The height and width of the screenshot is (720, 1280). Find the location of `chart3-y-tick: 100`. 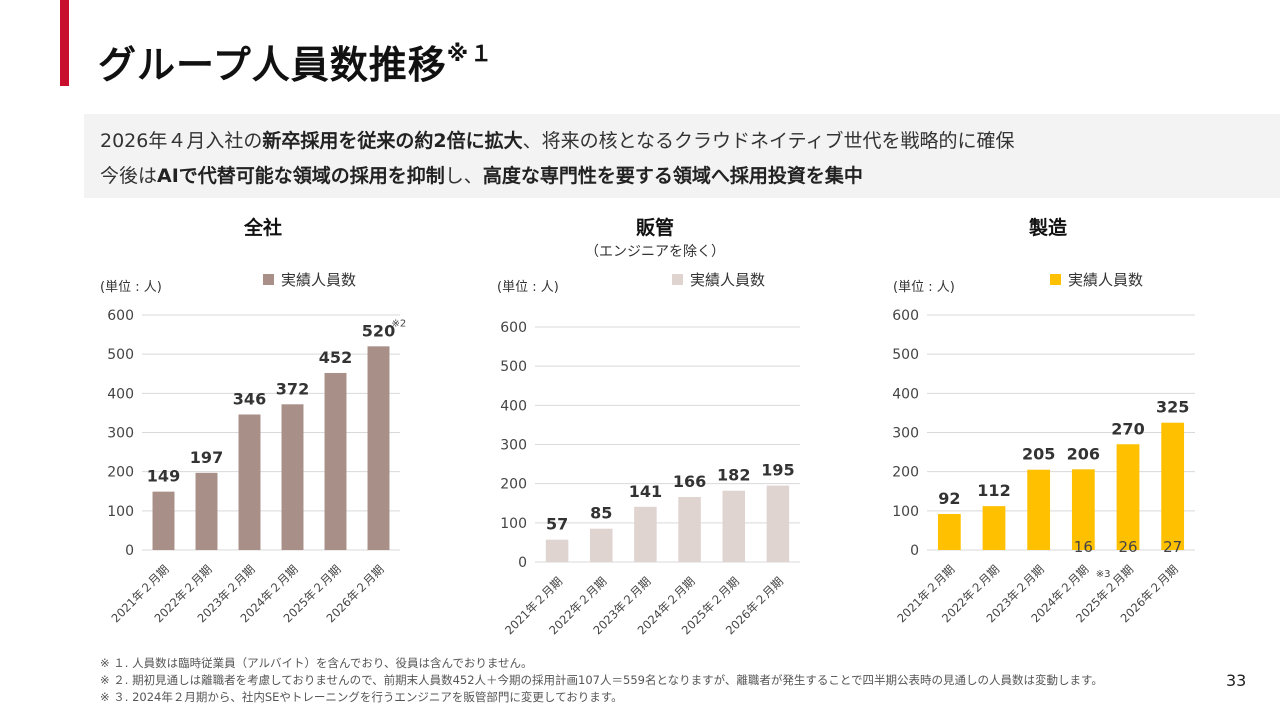

chart3-y-tick: 100 is located at coordinates (905, 512).